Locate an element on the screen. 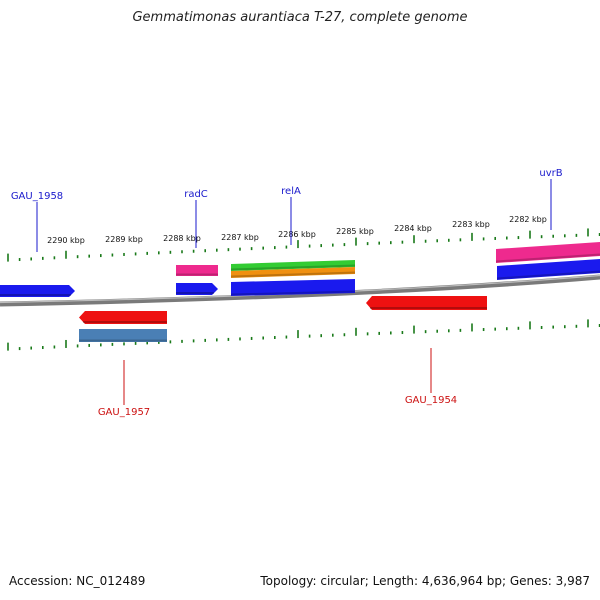 The image size is (600, 600). tick-row-outer is located at coordinates (303, 245).